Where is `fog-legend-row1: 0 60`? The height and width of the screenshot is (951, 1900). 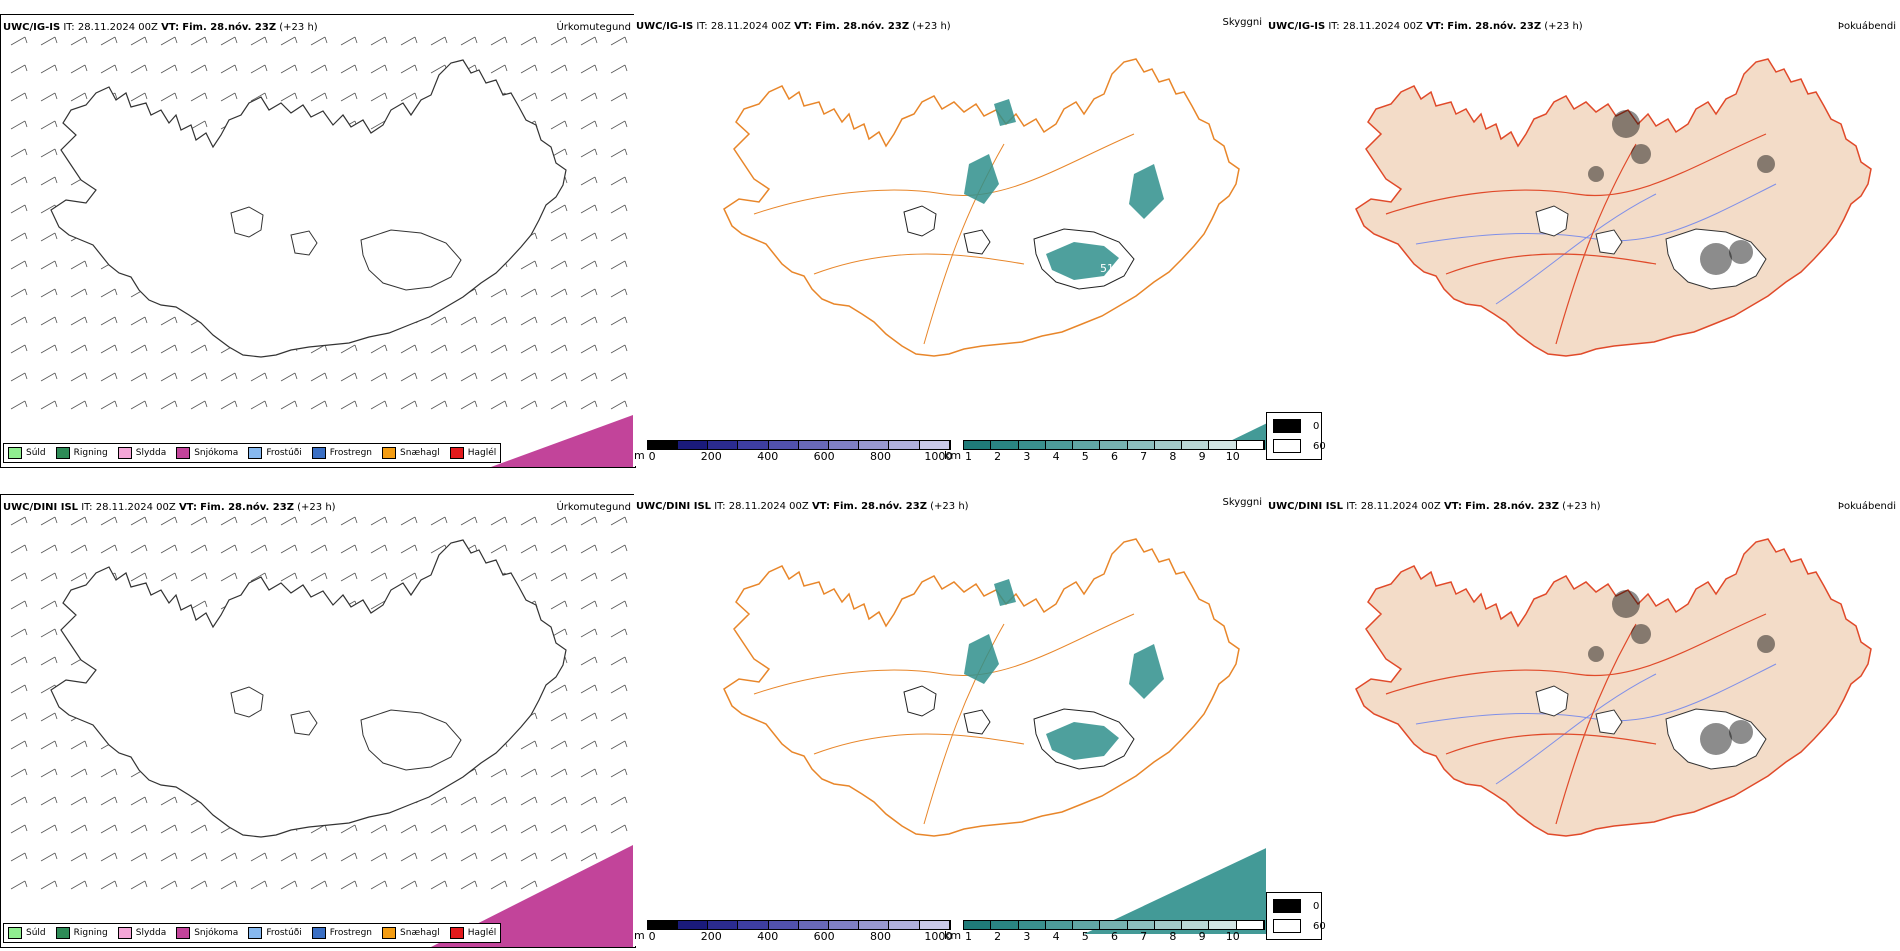 fog-legend-row1: 0 60 is located at coordinates (1296, 436).